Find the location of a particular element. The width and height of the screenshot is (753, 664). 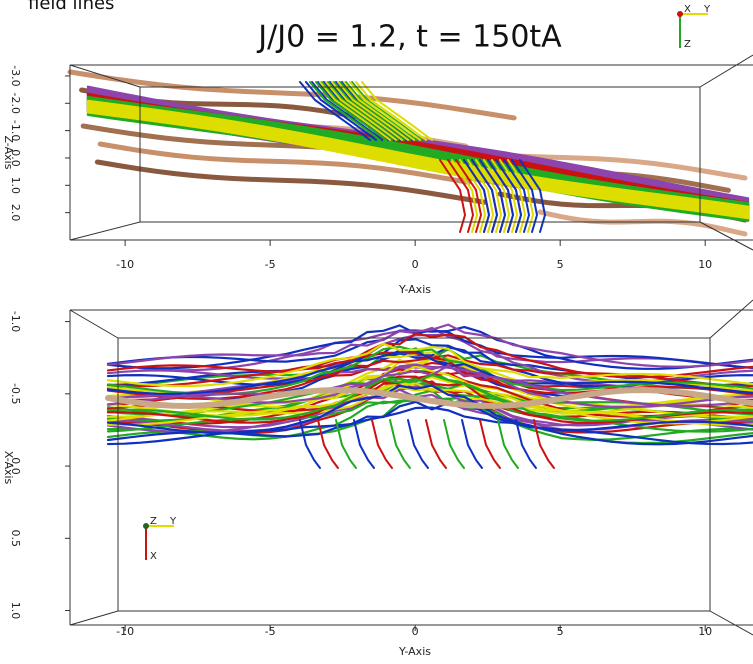

y-tick-label: 2.0 is located at coordinates (15, 213).